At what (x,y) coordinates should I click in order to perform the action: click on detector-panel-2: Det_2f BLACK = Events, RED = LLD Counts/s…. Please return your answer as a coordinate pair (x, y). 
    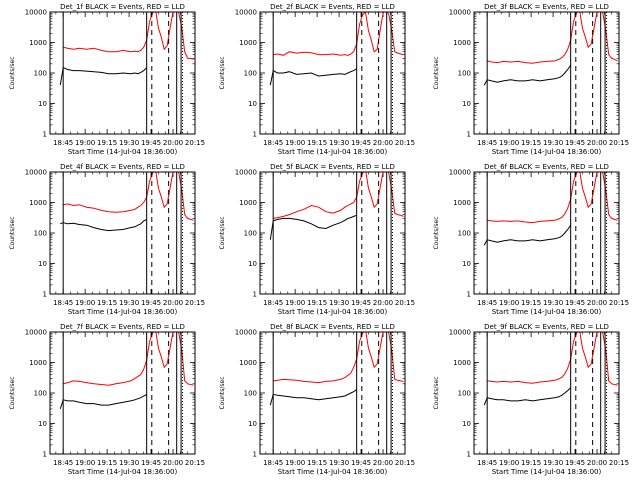
    Looking at the image, I should click on (317, 79).